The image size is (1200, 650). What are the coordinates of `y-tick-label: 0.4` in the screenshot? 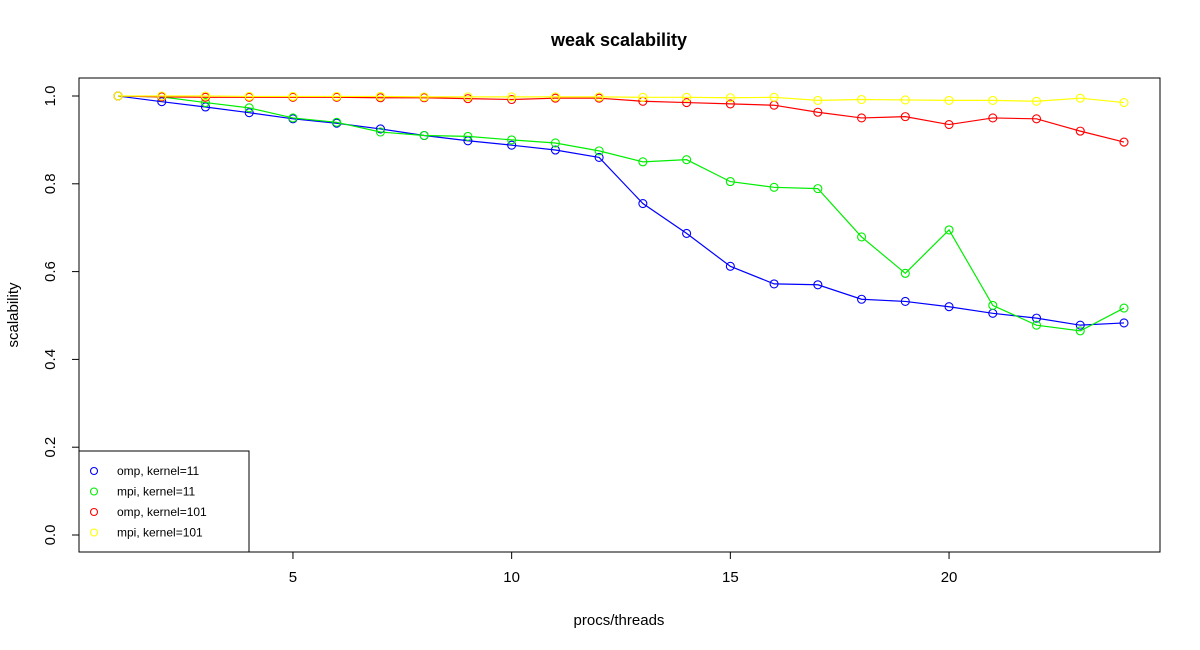 It's located at (50, 359).